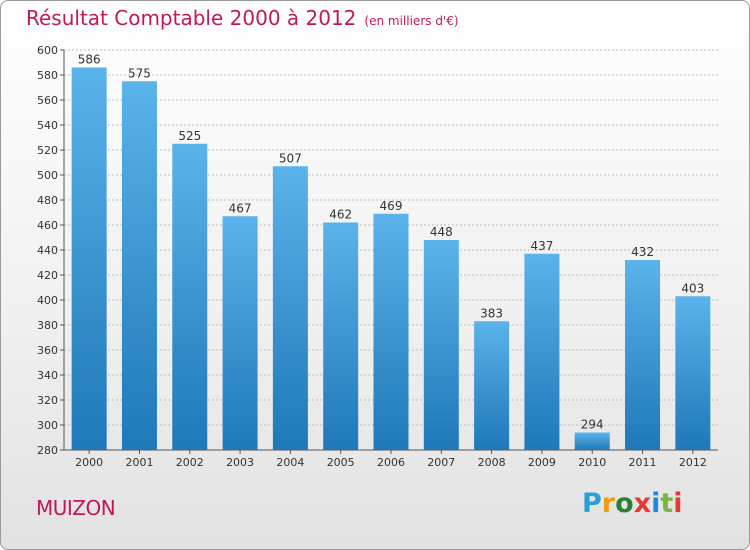  Describe the element at coordinates (391, 331) in the screenshot. I see `bar-2006` at that location.